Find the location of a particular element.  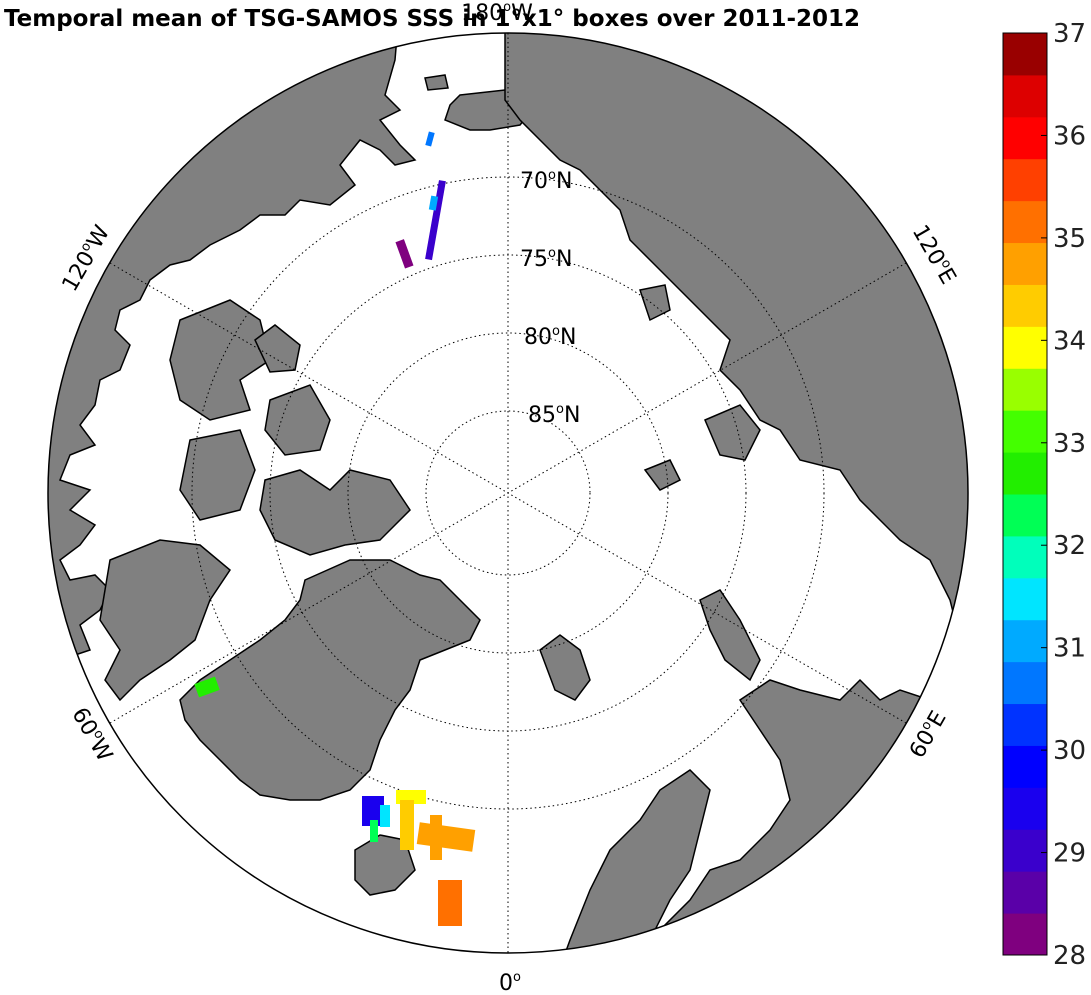

severnaya-zemlya-land is located at coordinates (732, 432).